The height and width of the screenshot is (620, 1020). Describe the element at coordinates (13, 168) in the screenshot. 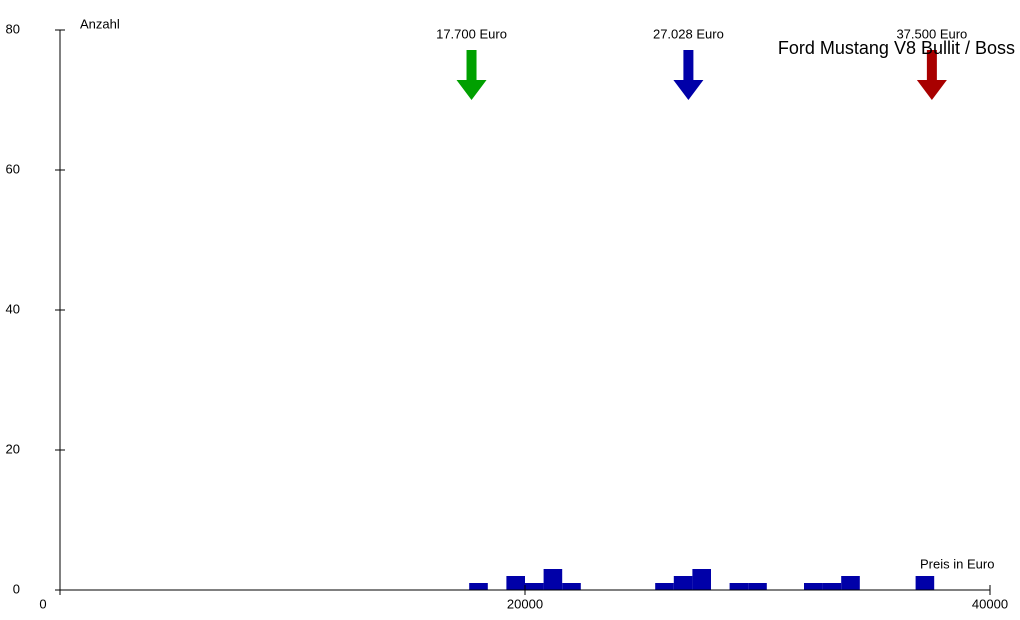

I see `y-tick-label: 60` at that location.